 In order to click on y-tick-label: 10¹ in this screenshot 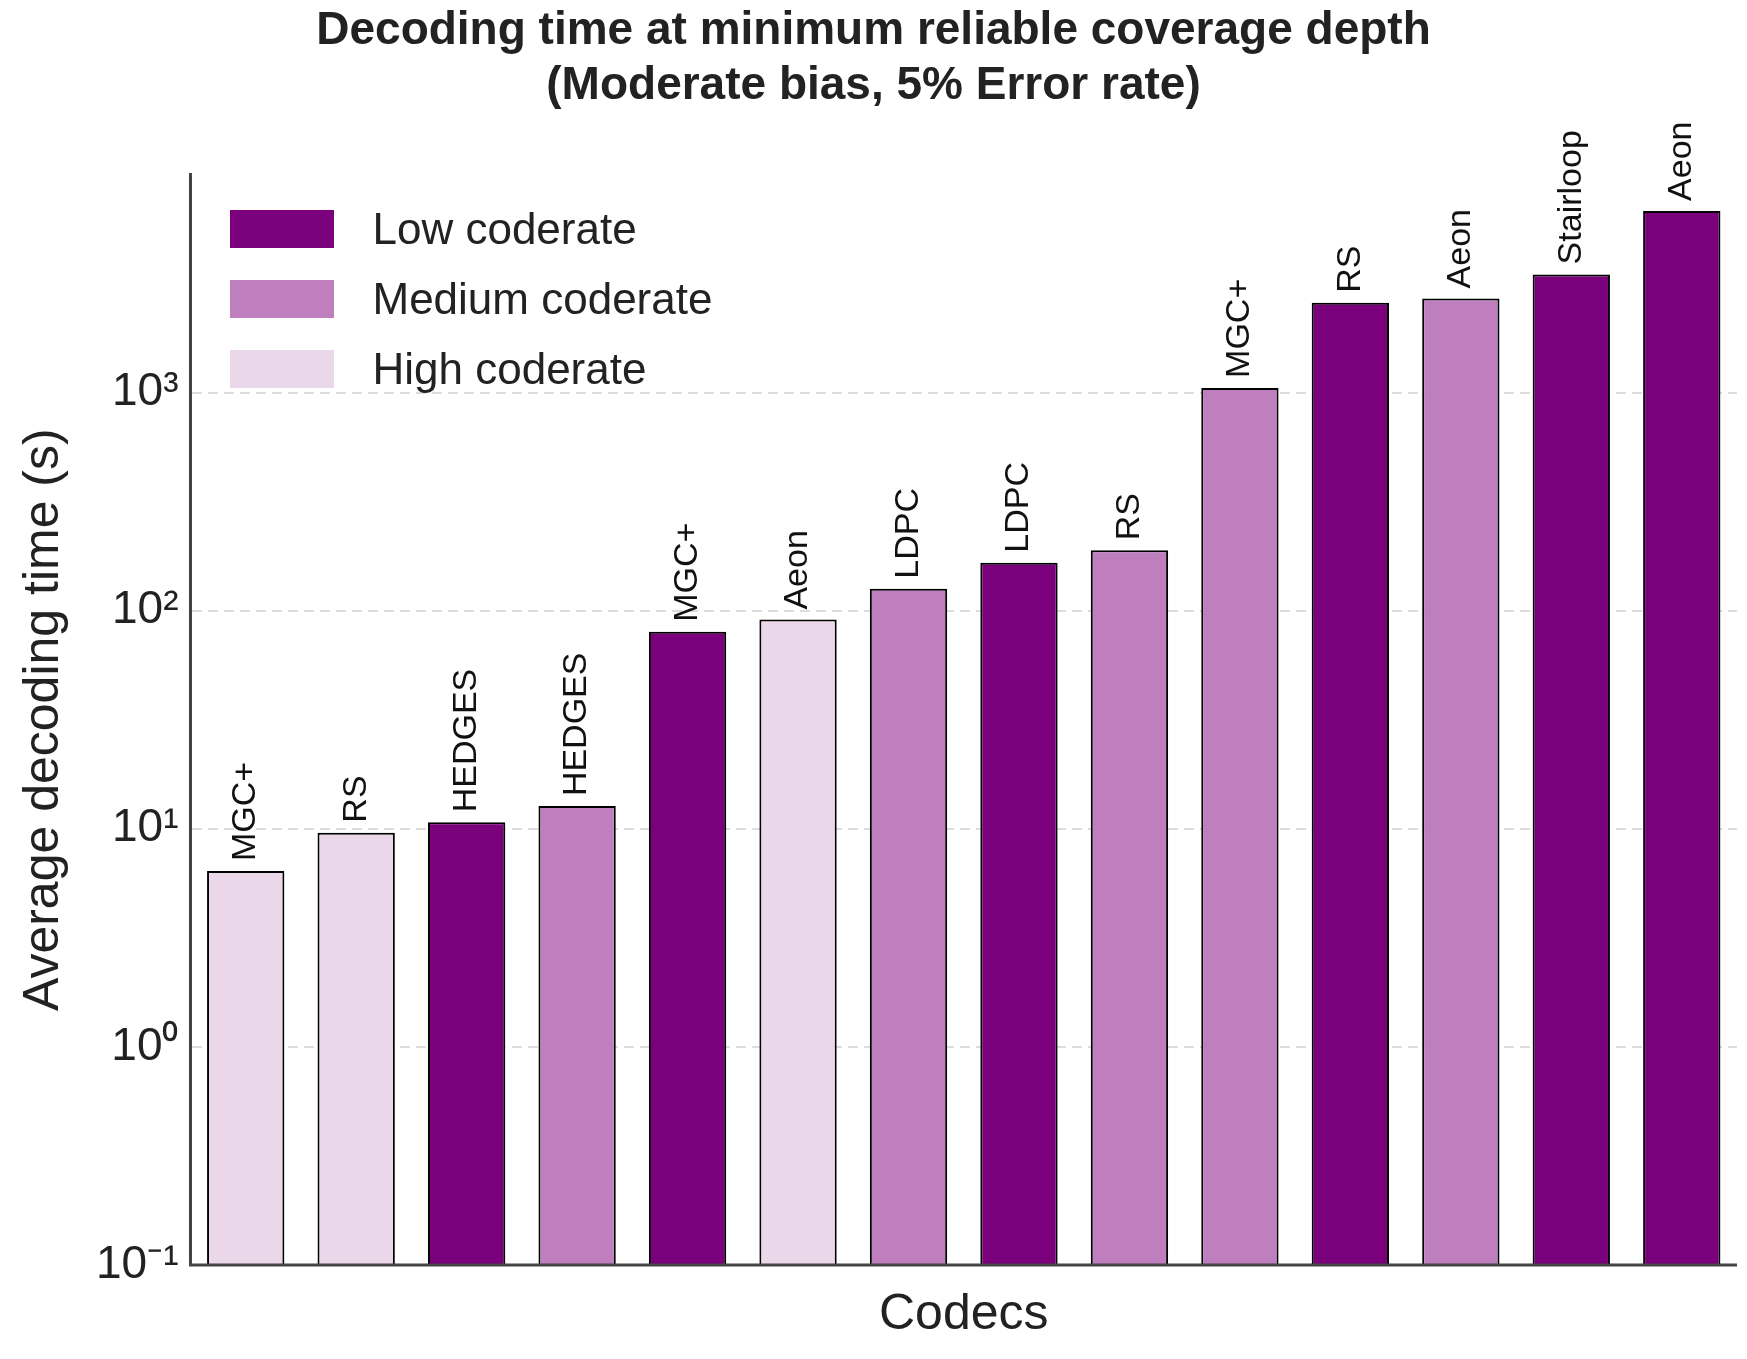, I will do `click(145, 825)`.